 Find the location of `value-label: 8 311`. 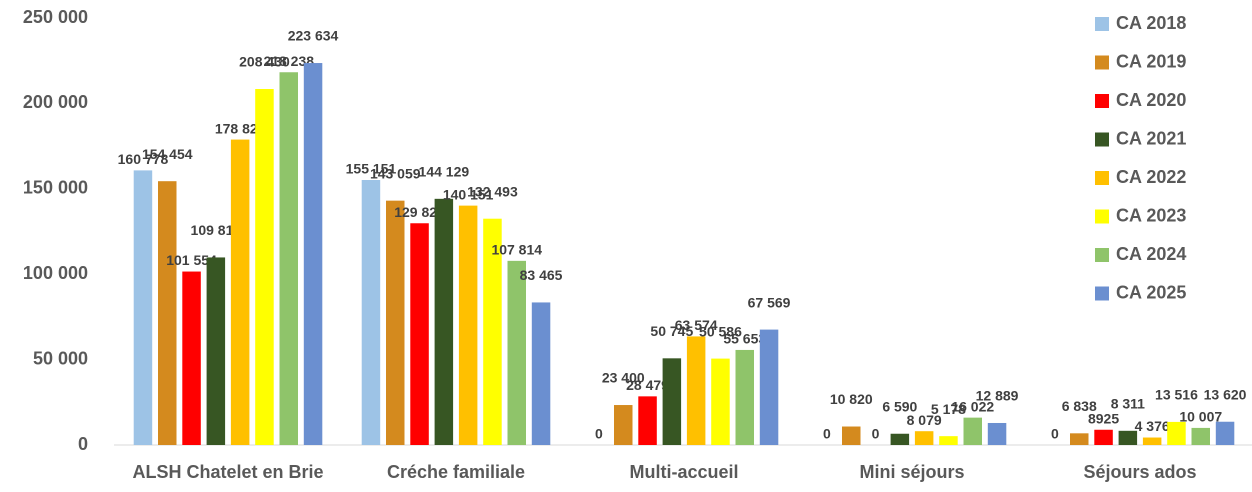

value-label: 8 311 is located at coordinates (1128, 404).